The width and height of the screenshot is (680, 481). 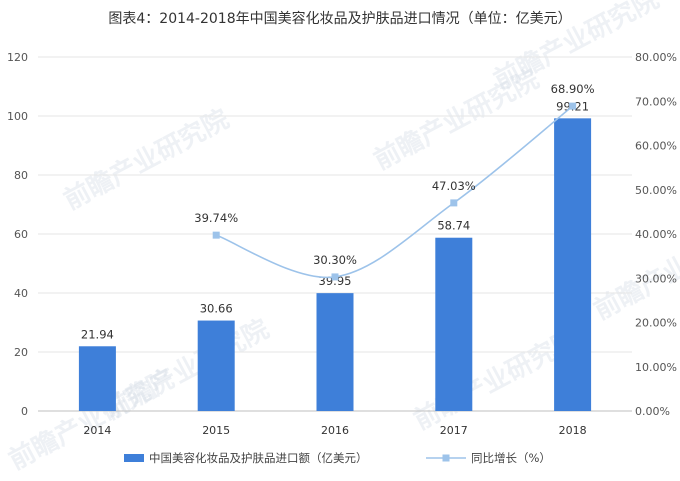 I want to click on y-left-tick-label: 80, so click(x=21, y=175).